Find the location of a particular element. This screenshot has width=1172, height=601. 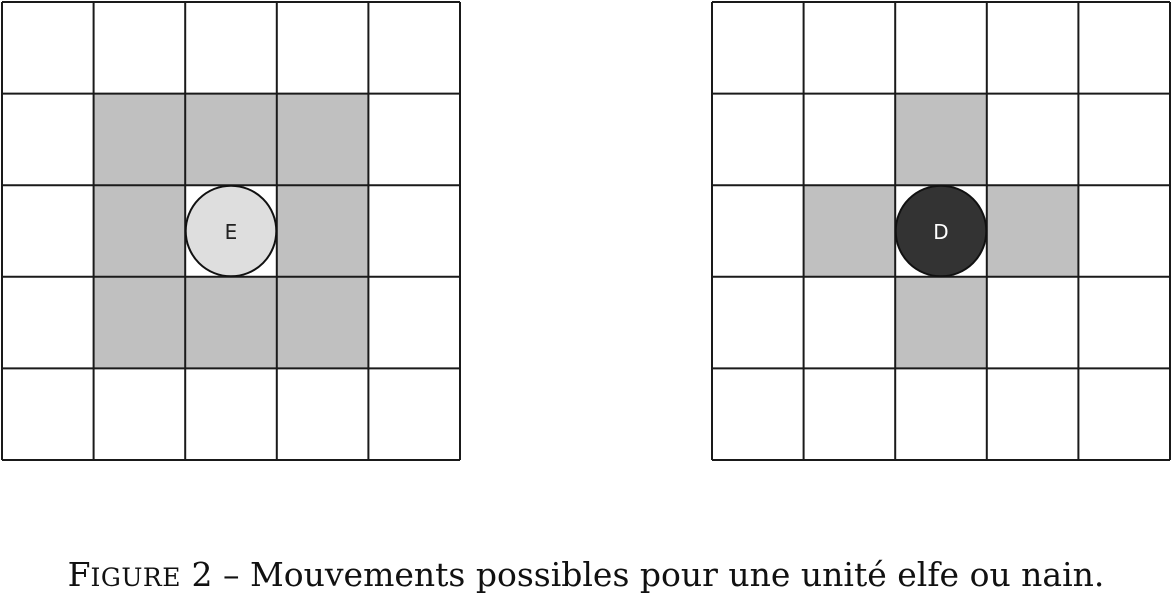

elf-unit-letter: E is located at coordinates (231, 232).